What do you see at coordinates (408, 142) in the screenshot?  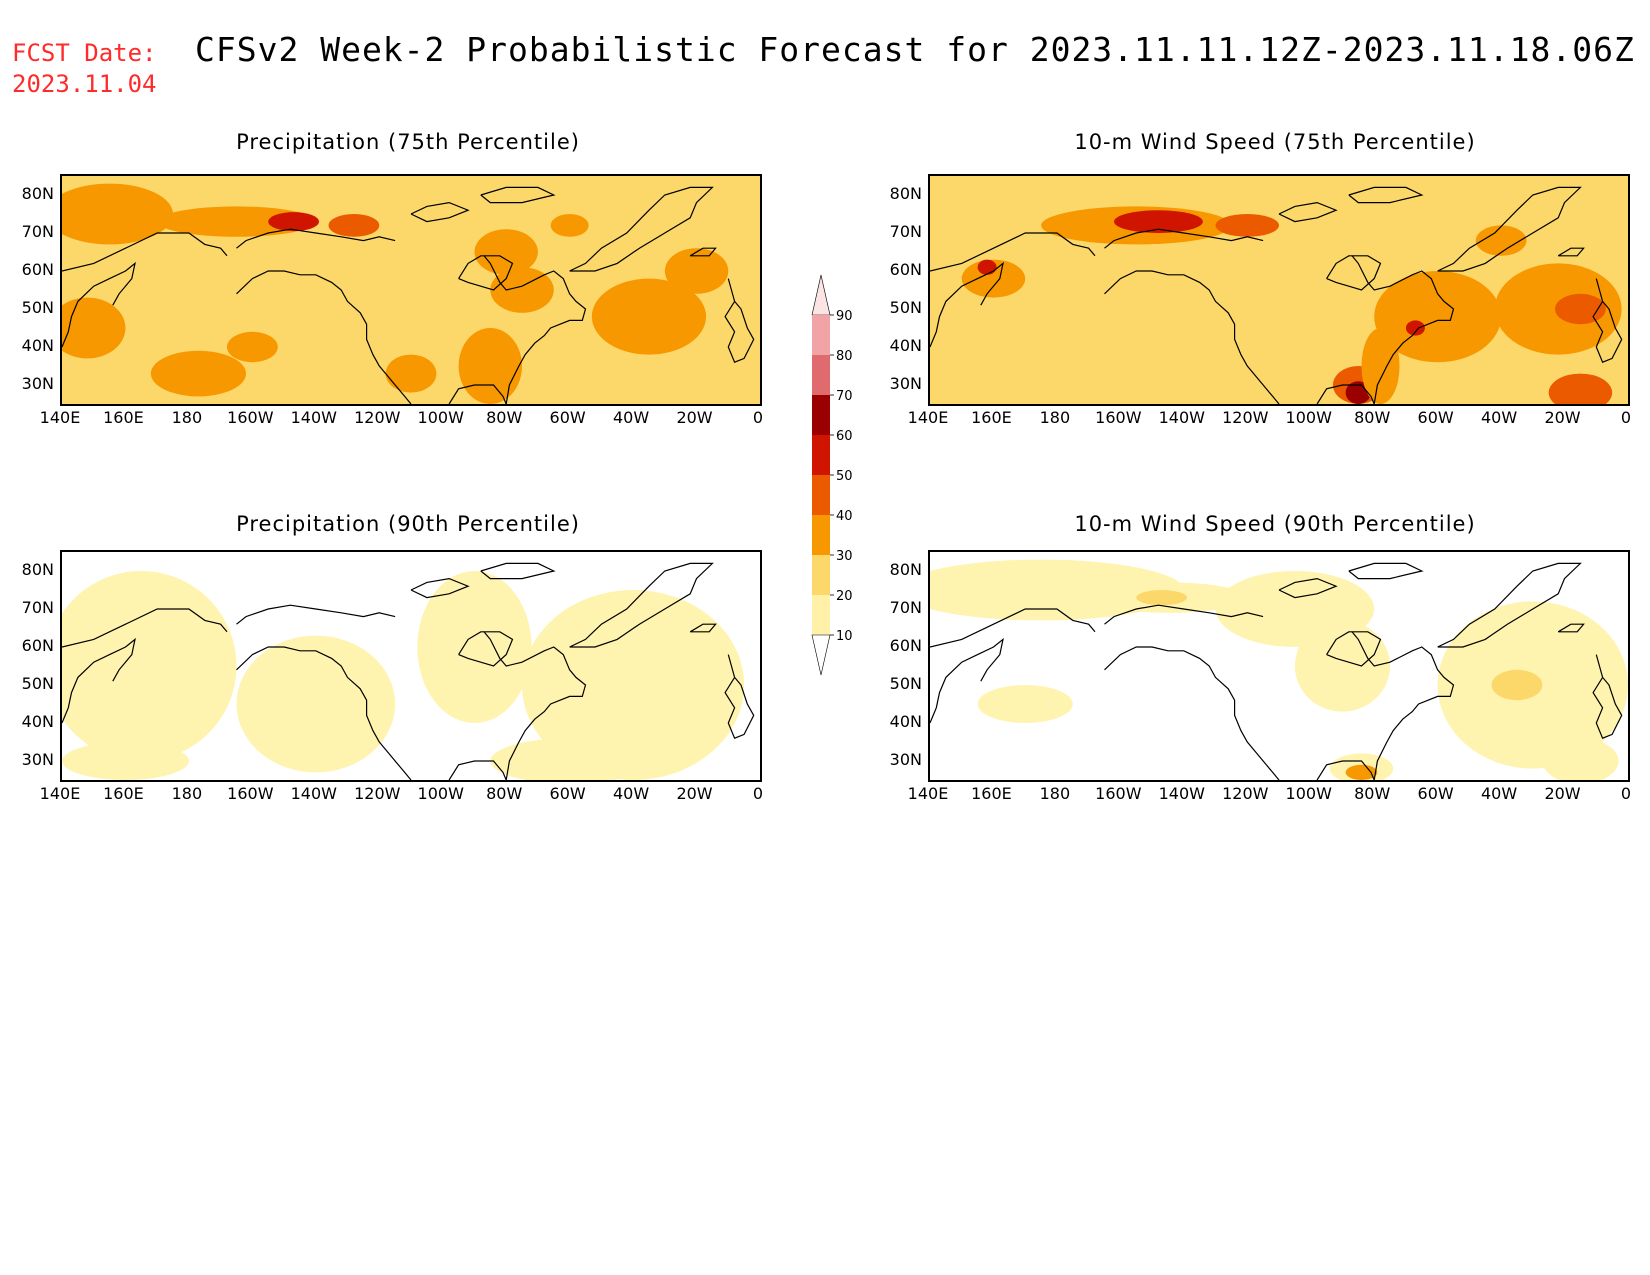 I see `panel-title: Precipitation (75th Percentile)` at bounding box center [408, 142].